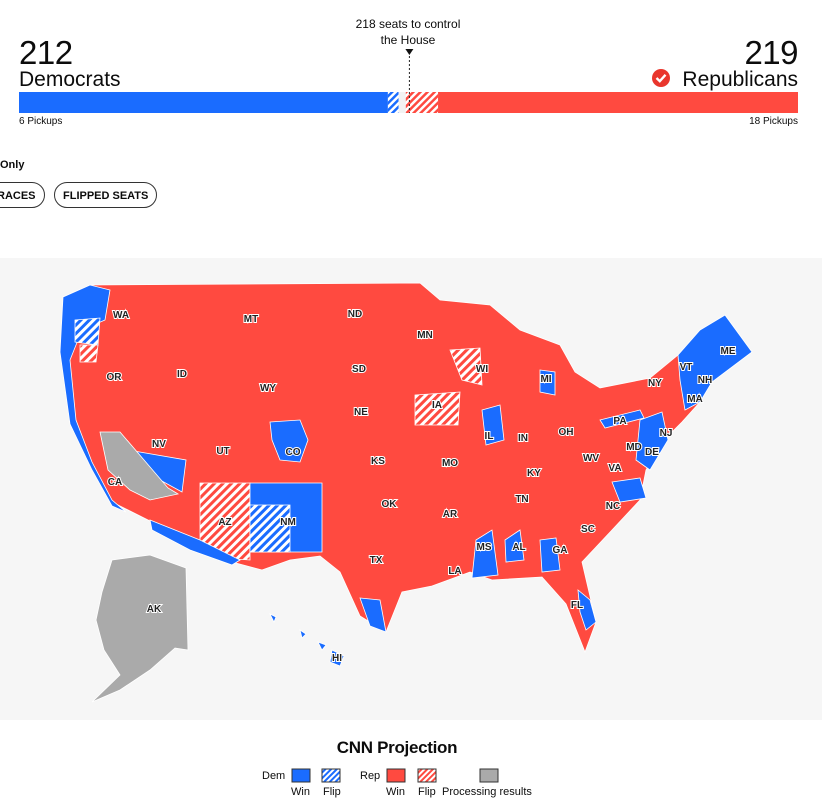 The width and height of the screenshot is (822, 811). Describe the element at coordinates (686, 367) in the screenshot. I see `state-label: VT` at that location.